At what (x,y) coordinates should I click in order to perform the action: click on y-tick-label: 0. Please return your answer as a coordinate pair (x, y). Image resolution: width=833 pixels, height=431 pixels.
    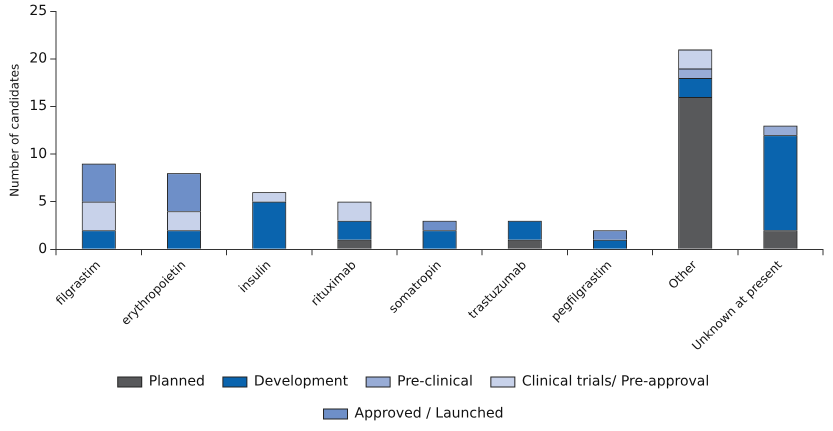
    Looking at the image, I should click on (43, 248).